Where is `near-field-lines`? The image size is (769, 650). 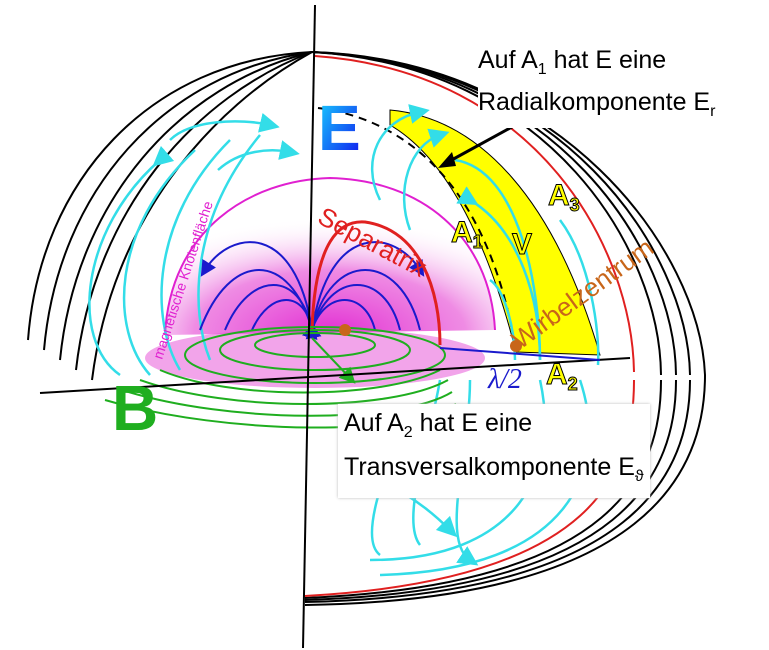
near-field-lines is located at coordinates (312, 290).